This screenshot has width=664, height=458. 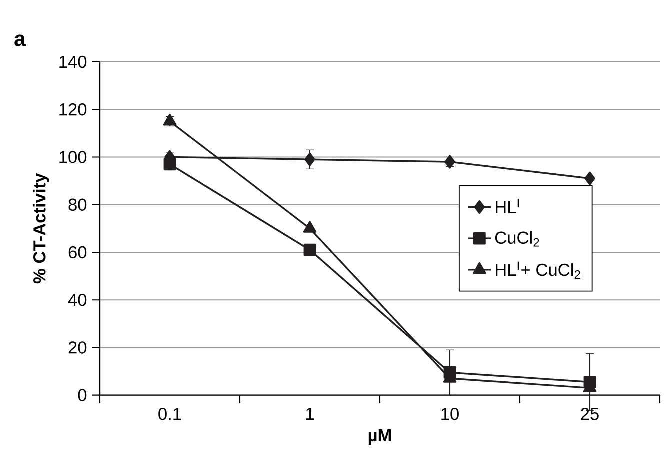 I want to click on x-tick-label: 0.1, so click(x=170, y=414).